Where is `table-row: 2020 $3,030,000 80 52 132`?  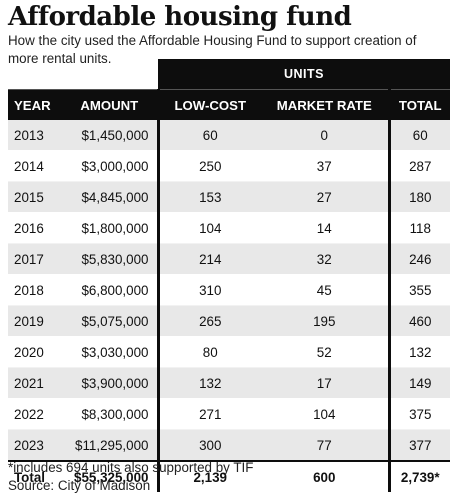 table-row: 2020 $3,030,000 80 52 132 is located at coordinates (229, 352).